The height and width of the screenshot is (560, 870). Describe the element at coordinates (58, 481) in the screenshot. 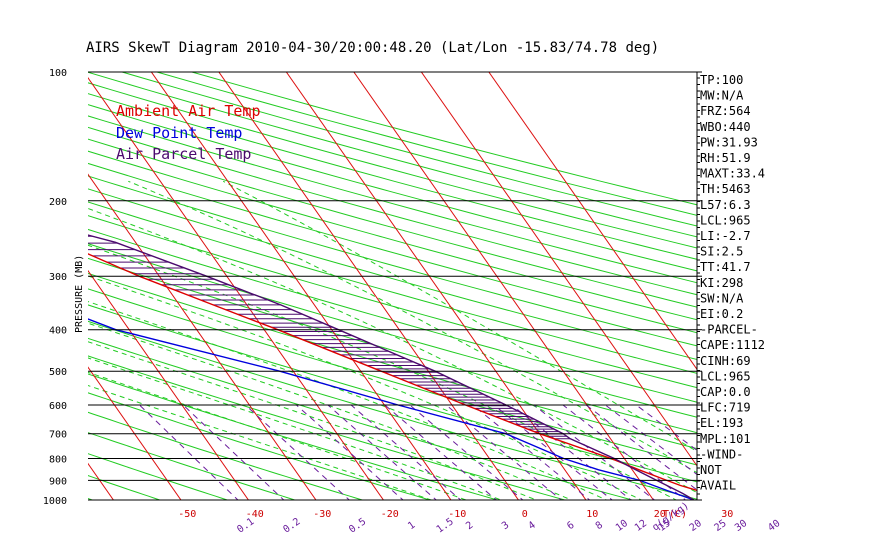

I see `pressure-tick-label: 900` at that location.